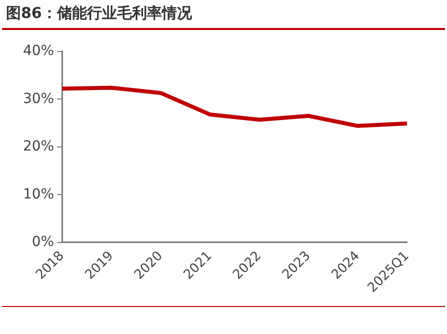 The image size is (447, 334). What do you see at coordinates (43, 242) in the screenshot?
I see `y-tick-label: 0%` at bounding box center [43, 242].